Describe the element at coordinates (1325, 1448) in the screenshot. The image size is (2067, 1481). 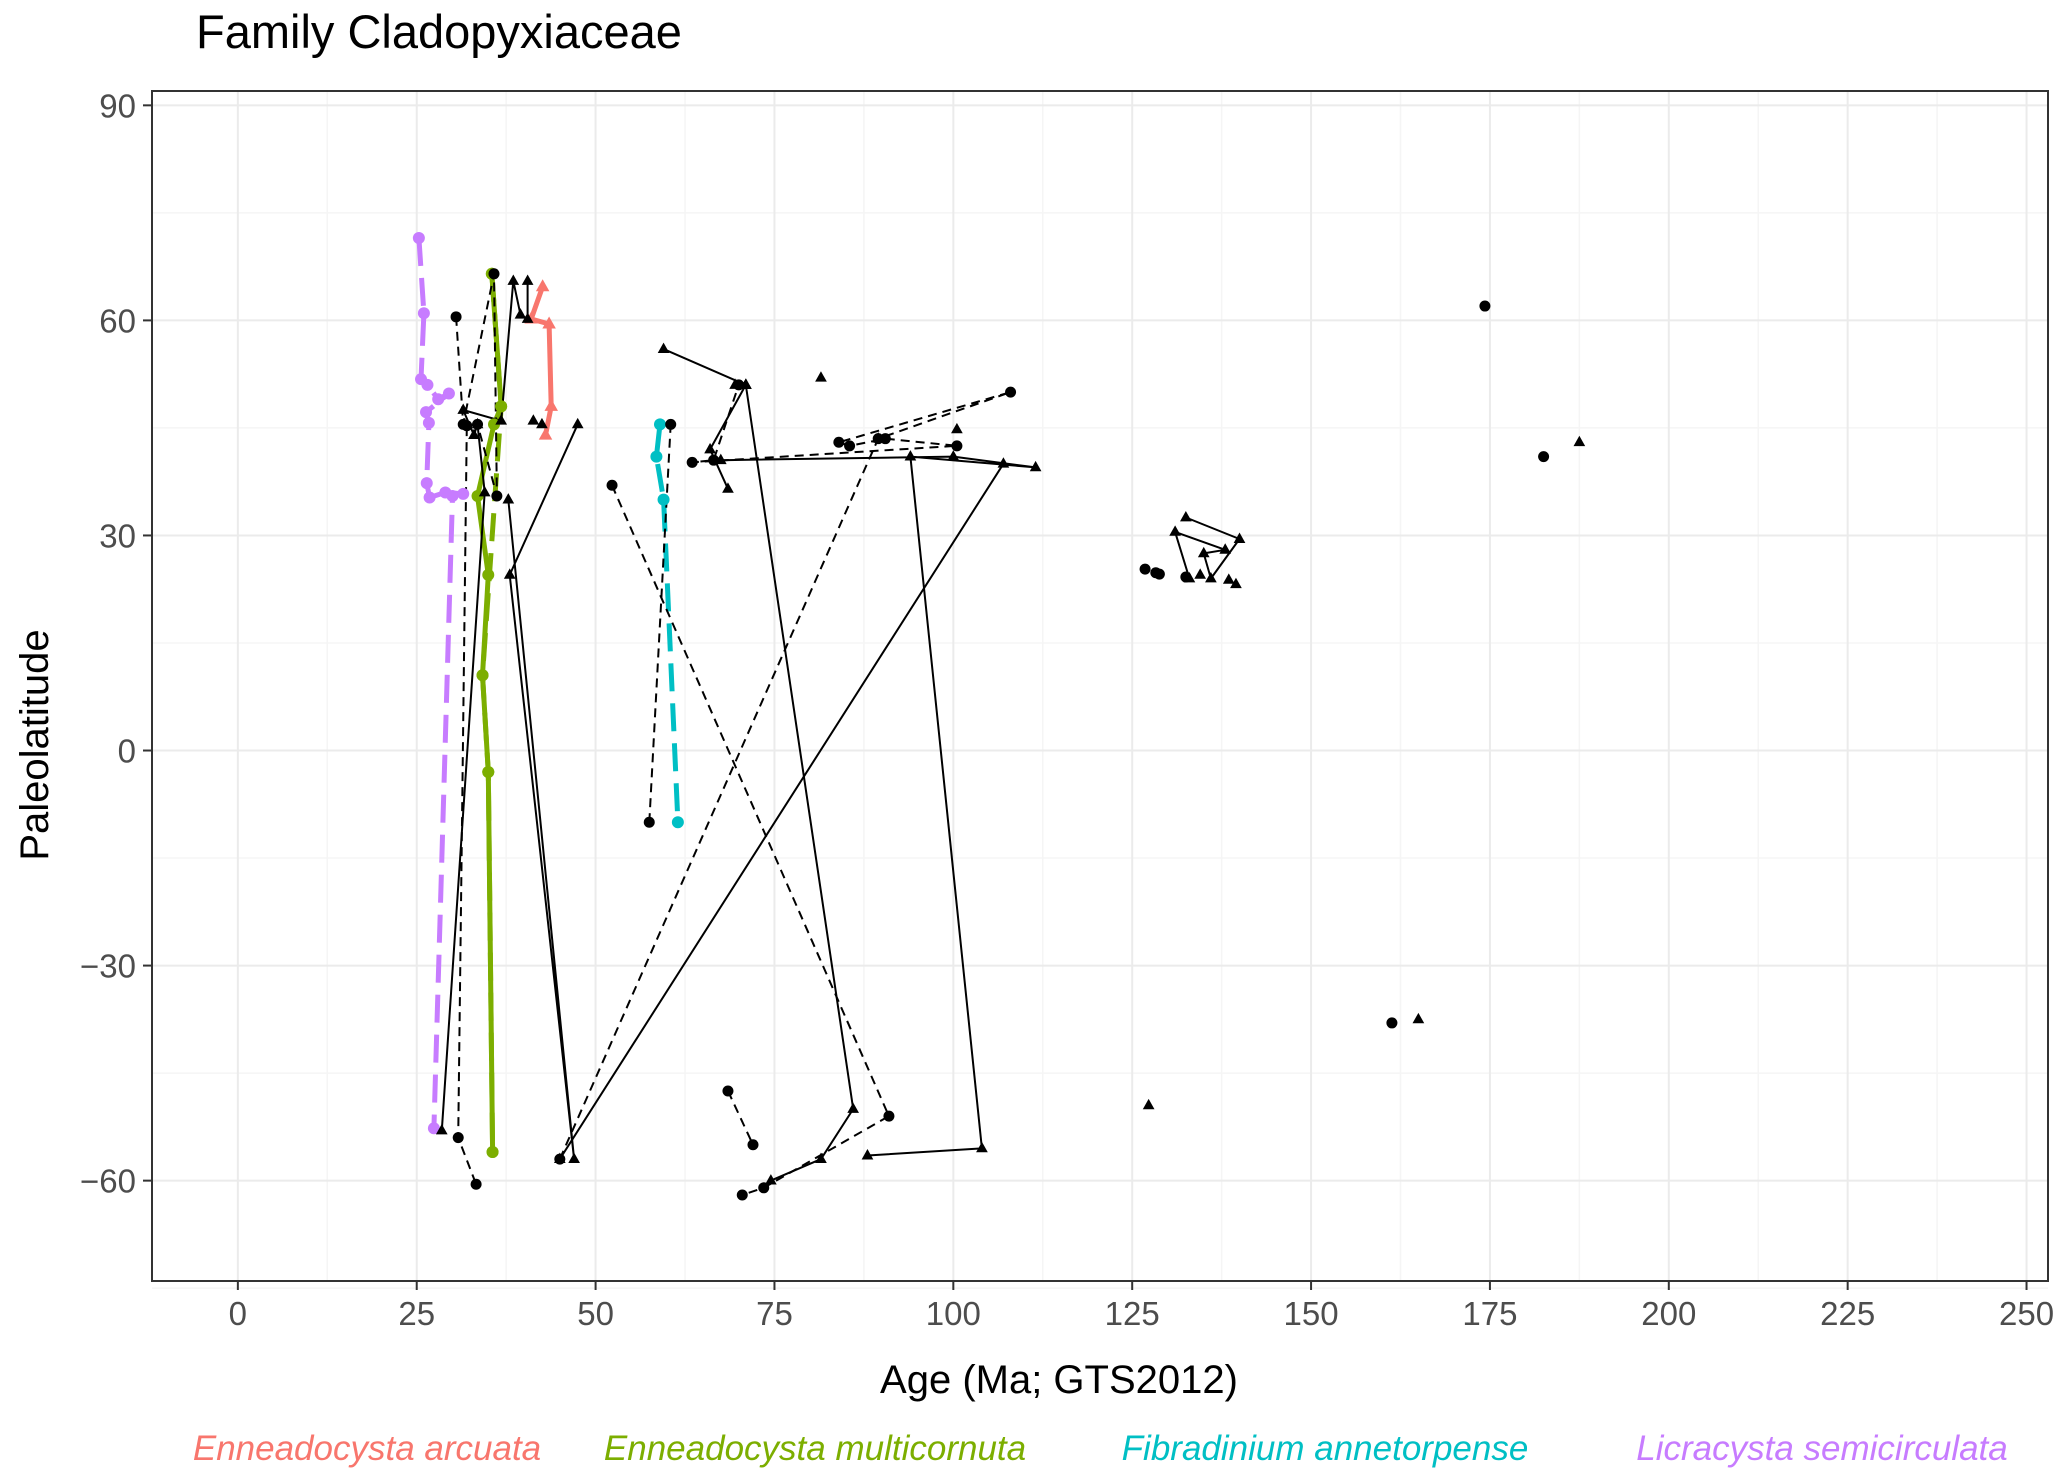
I see `legend-entry: Fibradinium annetorpense` at that location.